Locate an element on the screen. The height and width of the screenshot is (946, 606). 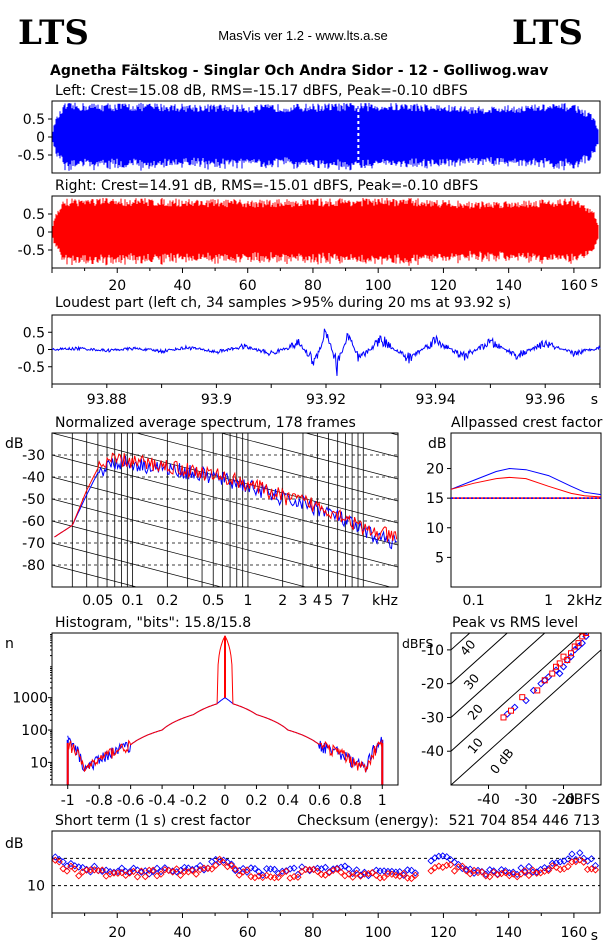
spectrum-ytick-label: -30 is located at coordinates (33, 456).